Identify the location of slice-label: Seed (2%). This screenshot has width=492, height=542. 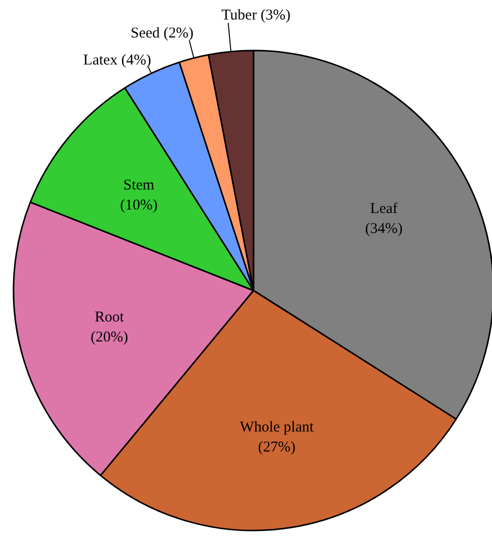
(162, 34).